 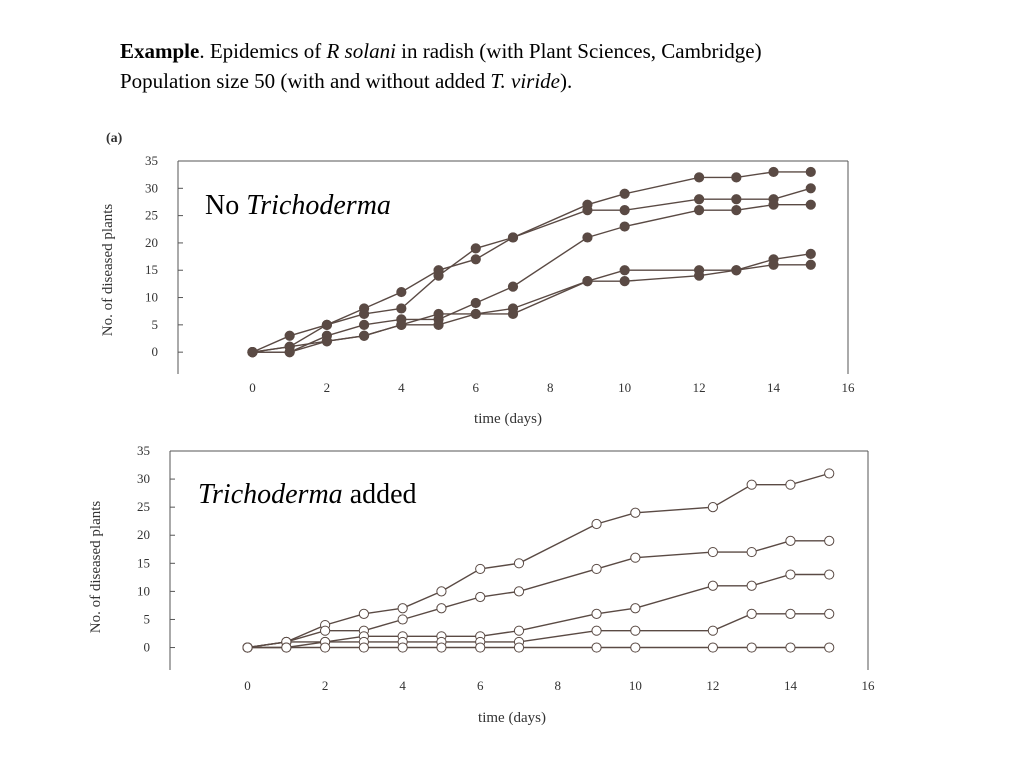 What do you see at coordinates (327, 387) in the screenshot?
I see `x-tick-label: 2` at bounding box center [327, 387].